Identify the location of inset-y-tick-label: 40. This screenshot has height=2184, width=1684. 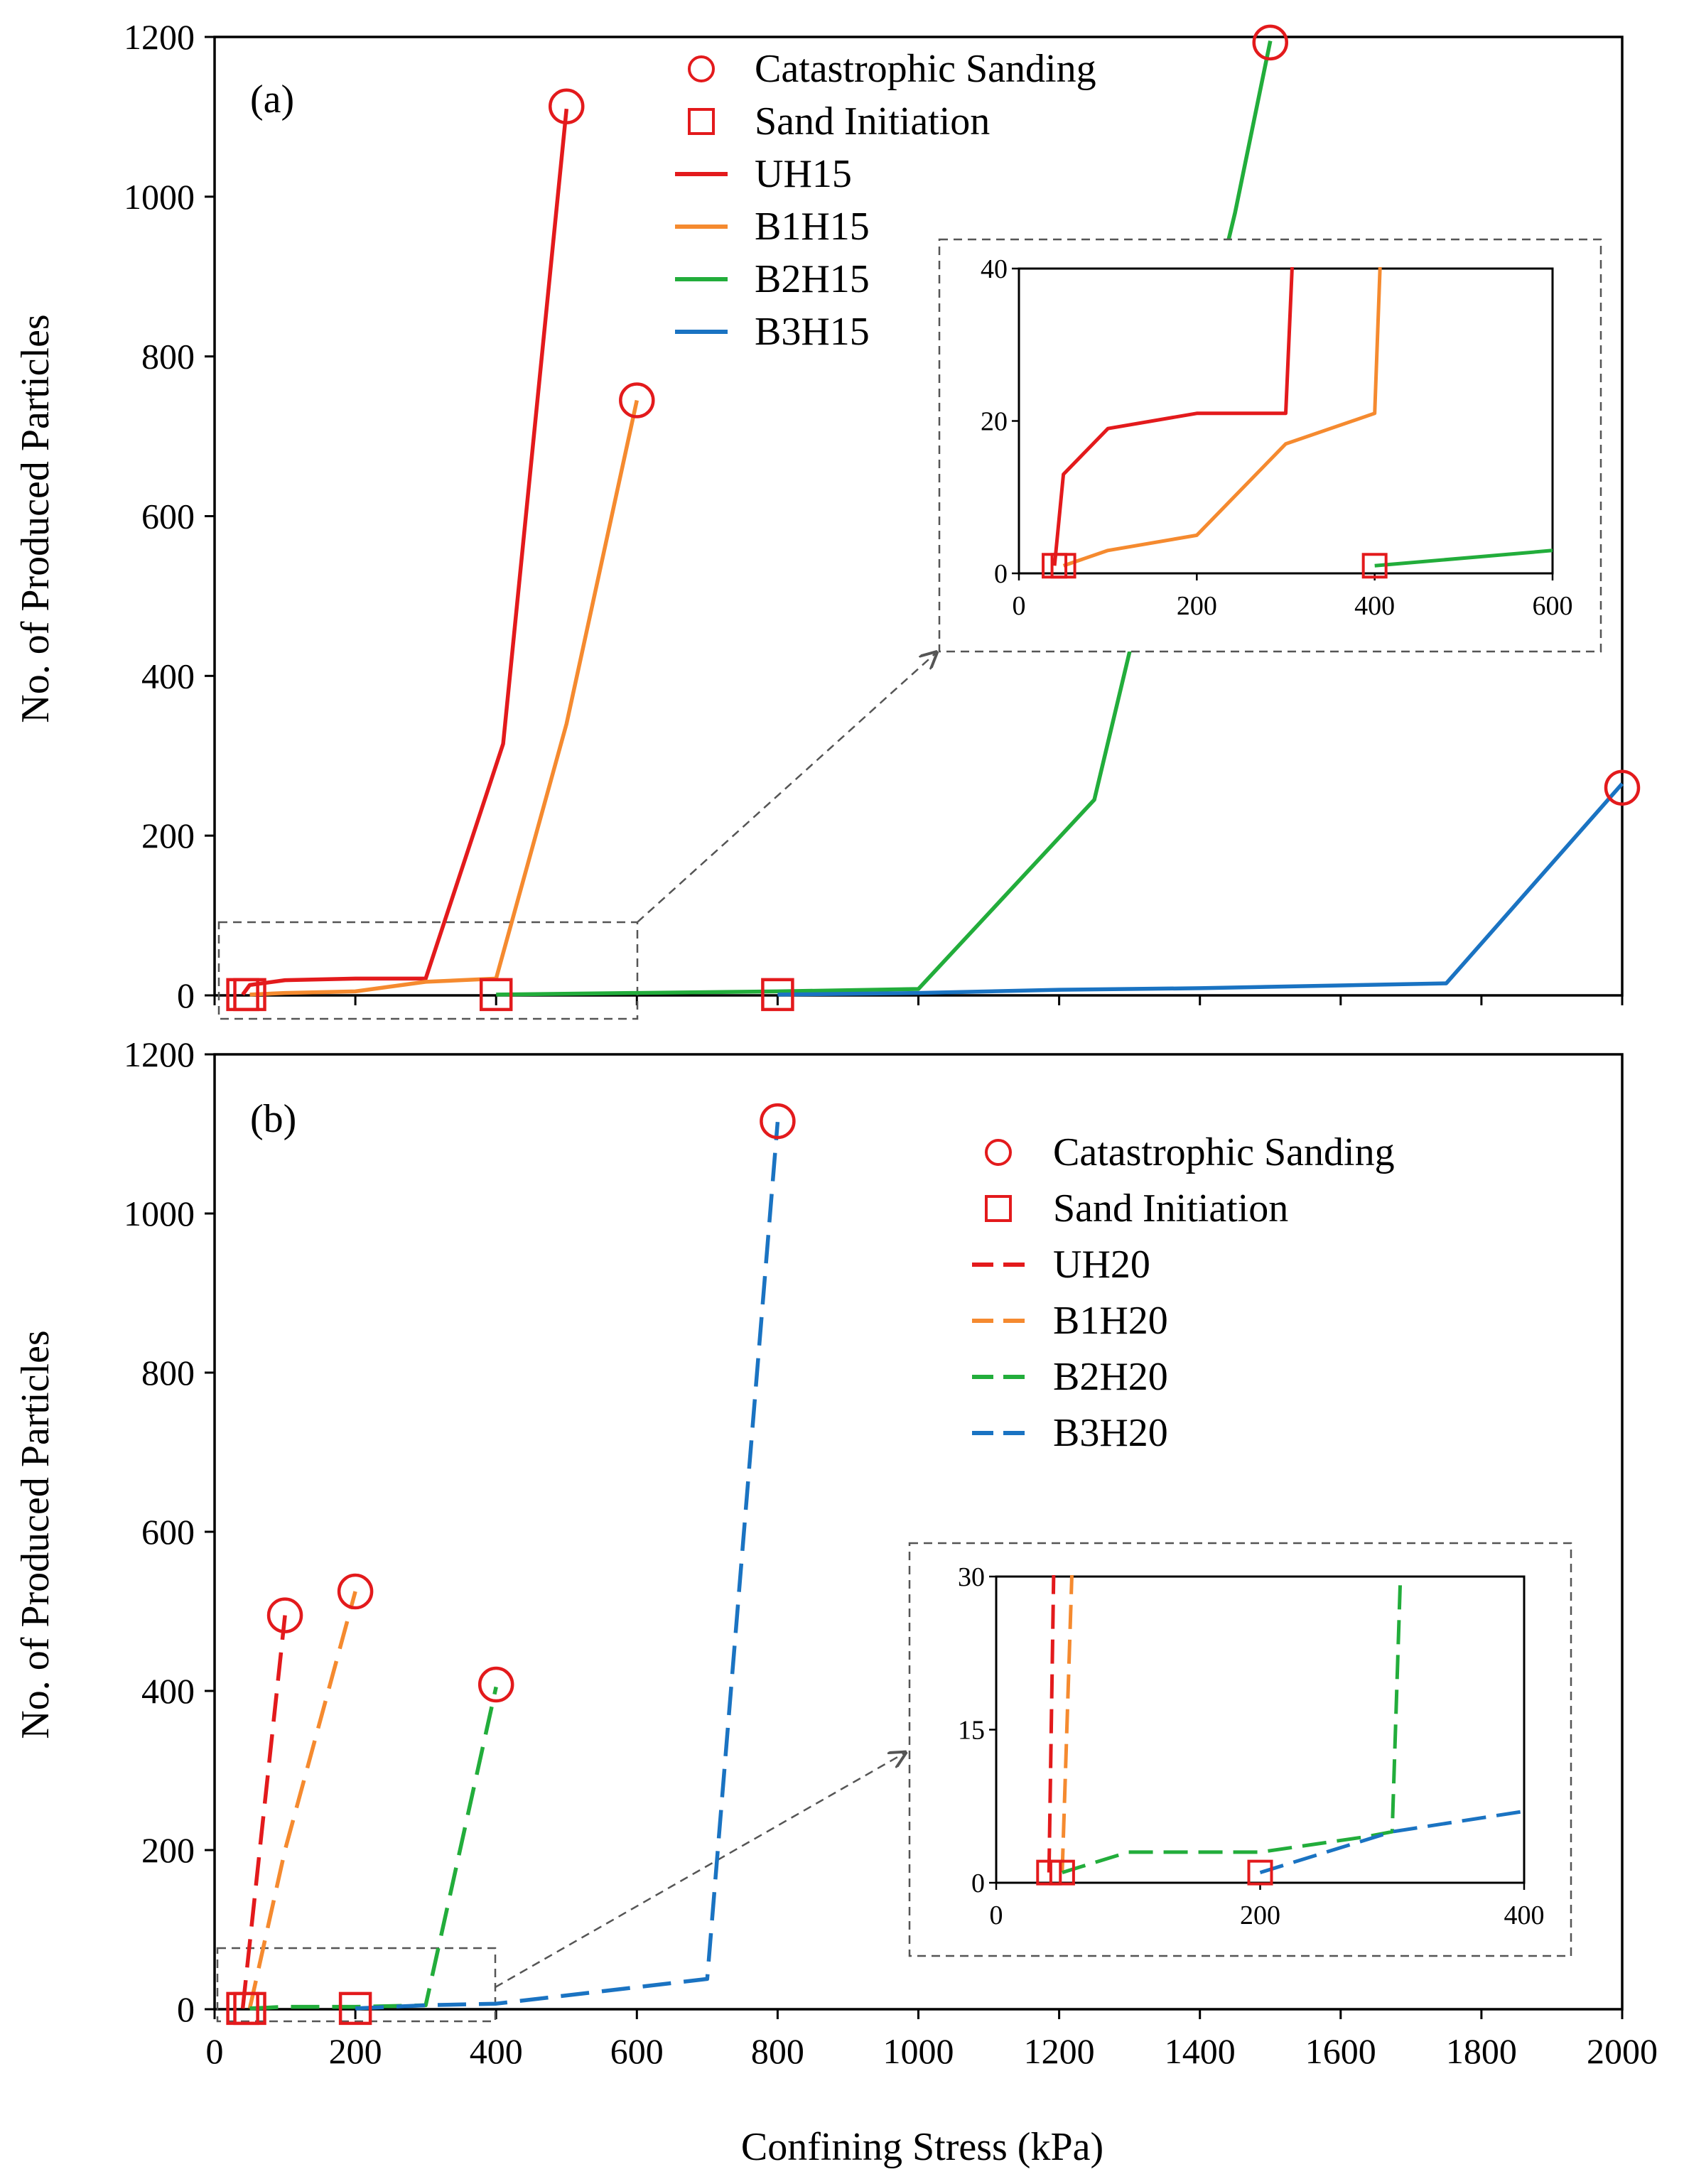
(995, 269).